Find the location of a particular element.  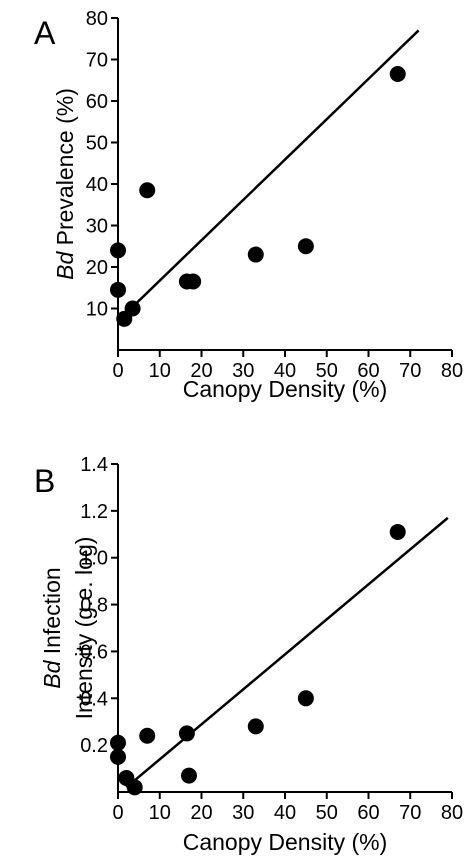

y-axis-title-rest: Infection is located at coordinates (52, 613).